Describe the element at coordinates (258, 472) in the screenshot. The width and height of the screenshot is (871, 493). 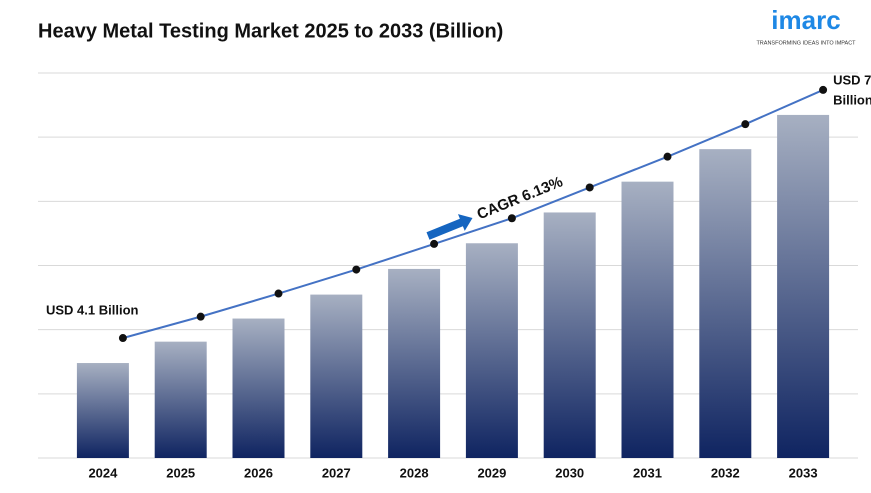
I see `x-tick-label: 2026` at that location.